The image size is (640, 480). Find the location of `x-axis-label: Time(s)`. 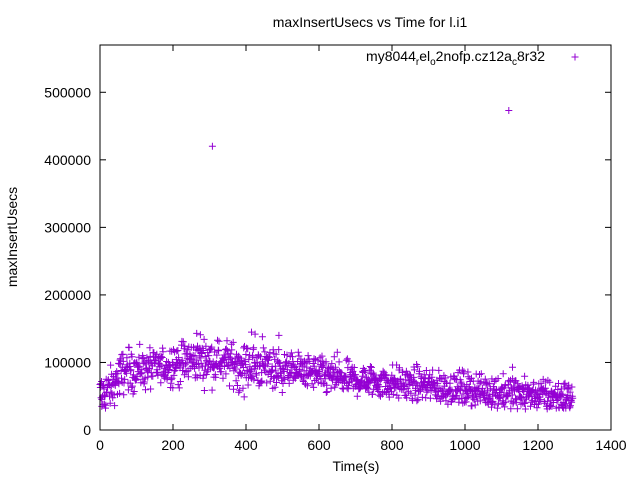

x-axis-label: Time(s) is located at coordinates (356, 466).